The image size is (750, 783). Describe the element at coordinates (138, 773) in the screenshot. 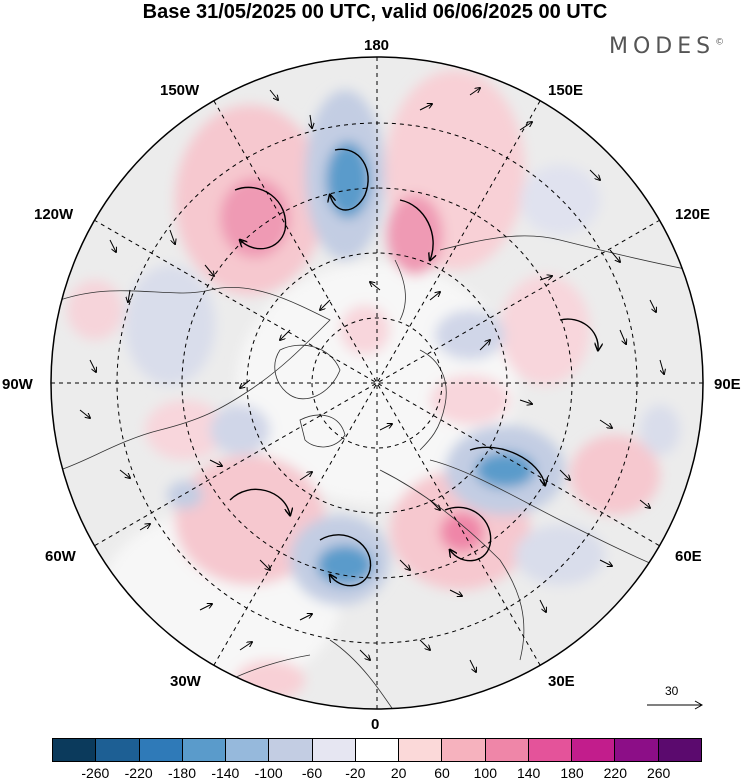

I see `colorbar-tick-label: -220` at that location.